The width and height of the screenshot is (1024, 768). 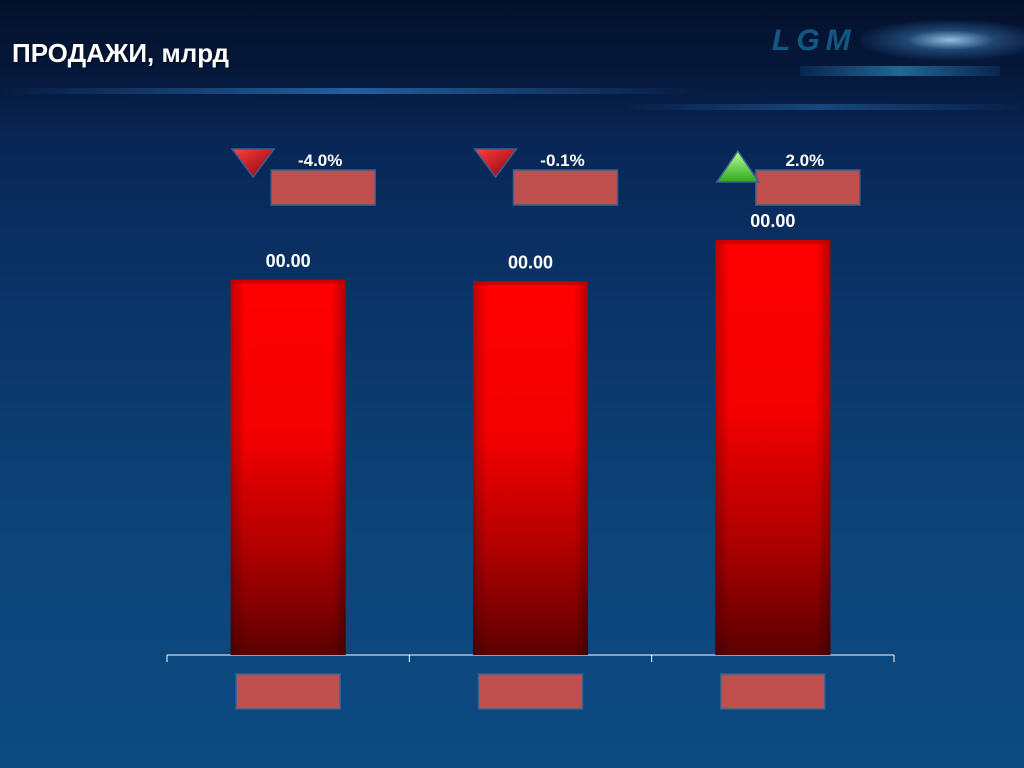 What do you see at coordinates (320, 160) in the screenshot?
I see `percent-change-label: -4.0%` at bounding box center [320, 160].